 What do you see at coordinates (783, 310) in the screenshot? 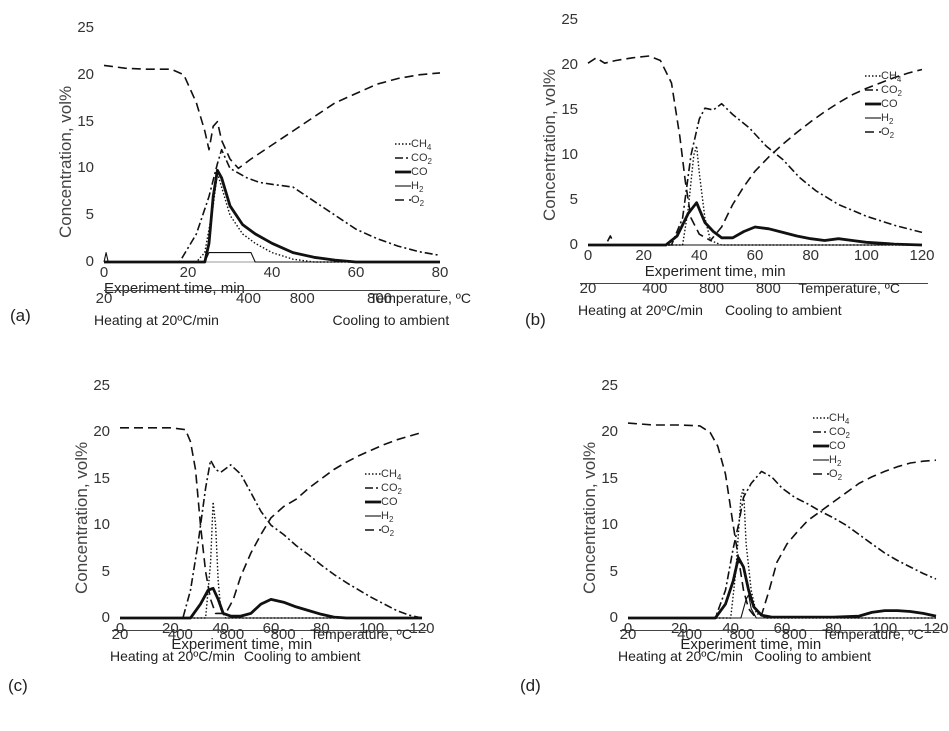
I see `cooling-annotation: Cooling to ambient` at bounding box center [783, 310].